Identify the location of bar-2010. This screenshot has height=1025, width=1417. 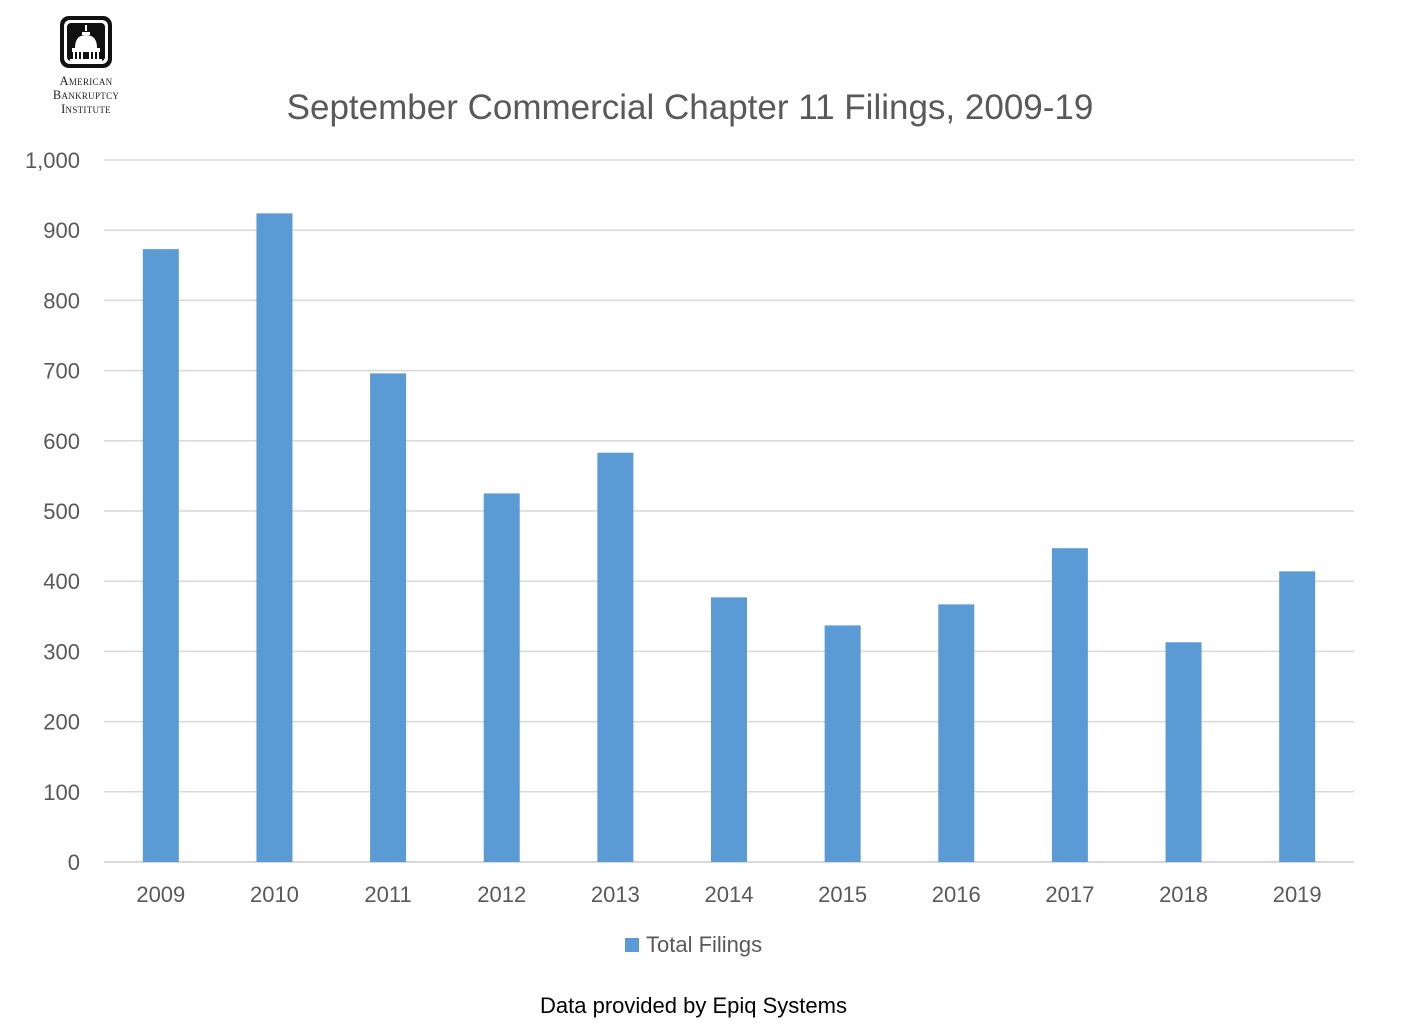
(274, 538).